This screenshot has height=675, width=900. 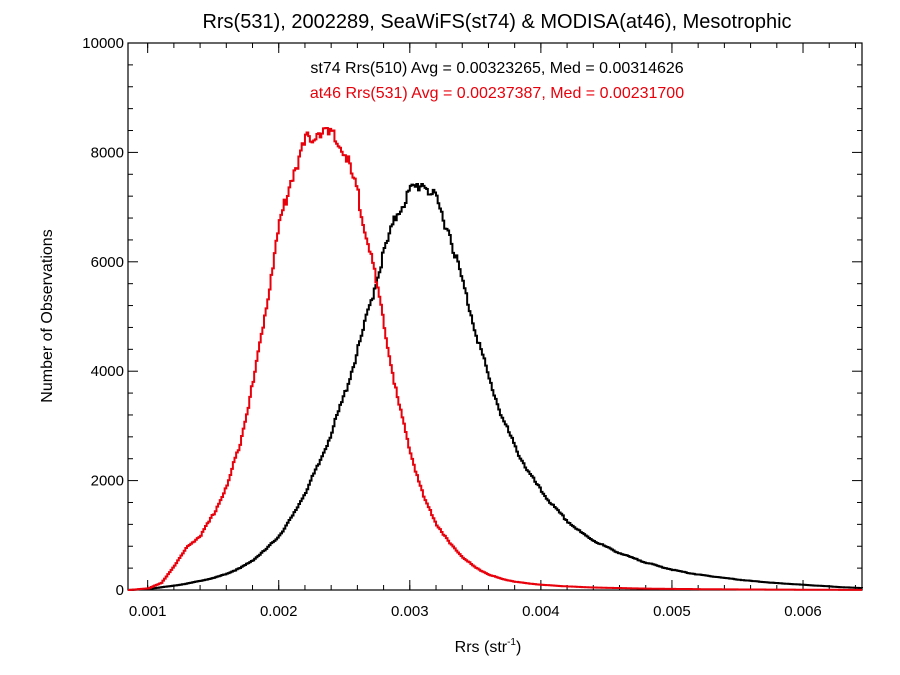 What do you see at coordinates (410, 611) in the screenshot?
I see `x-tick-label: 0.003` at bounding box center [410, 611].